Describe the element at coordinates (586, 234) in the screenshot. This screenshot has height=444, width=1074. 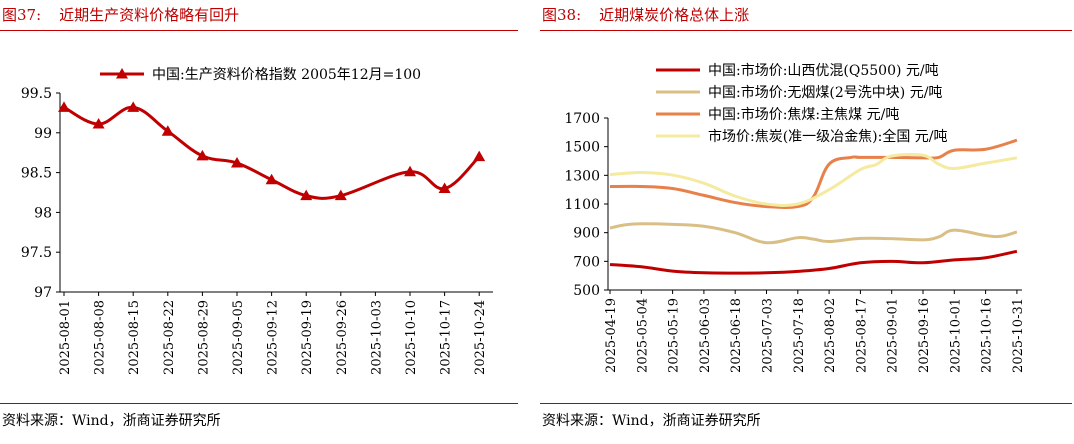
I see `right-chart-y-tick-label: 900` at that location.